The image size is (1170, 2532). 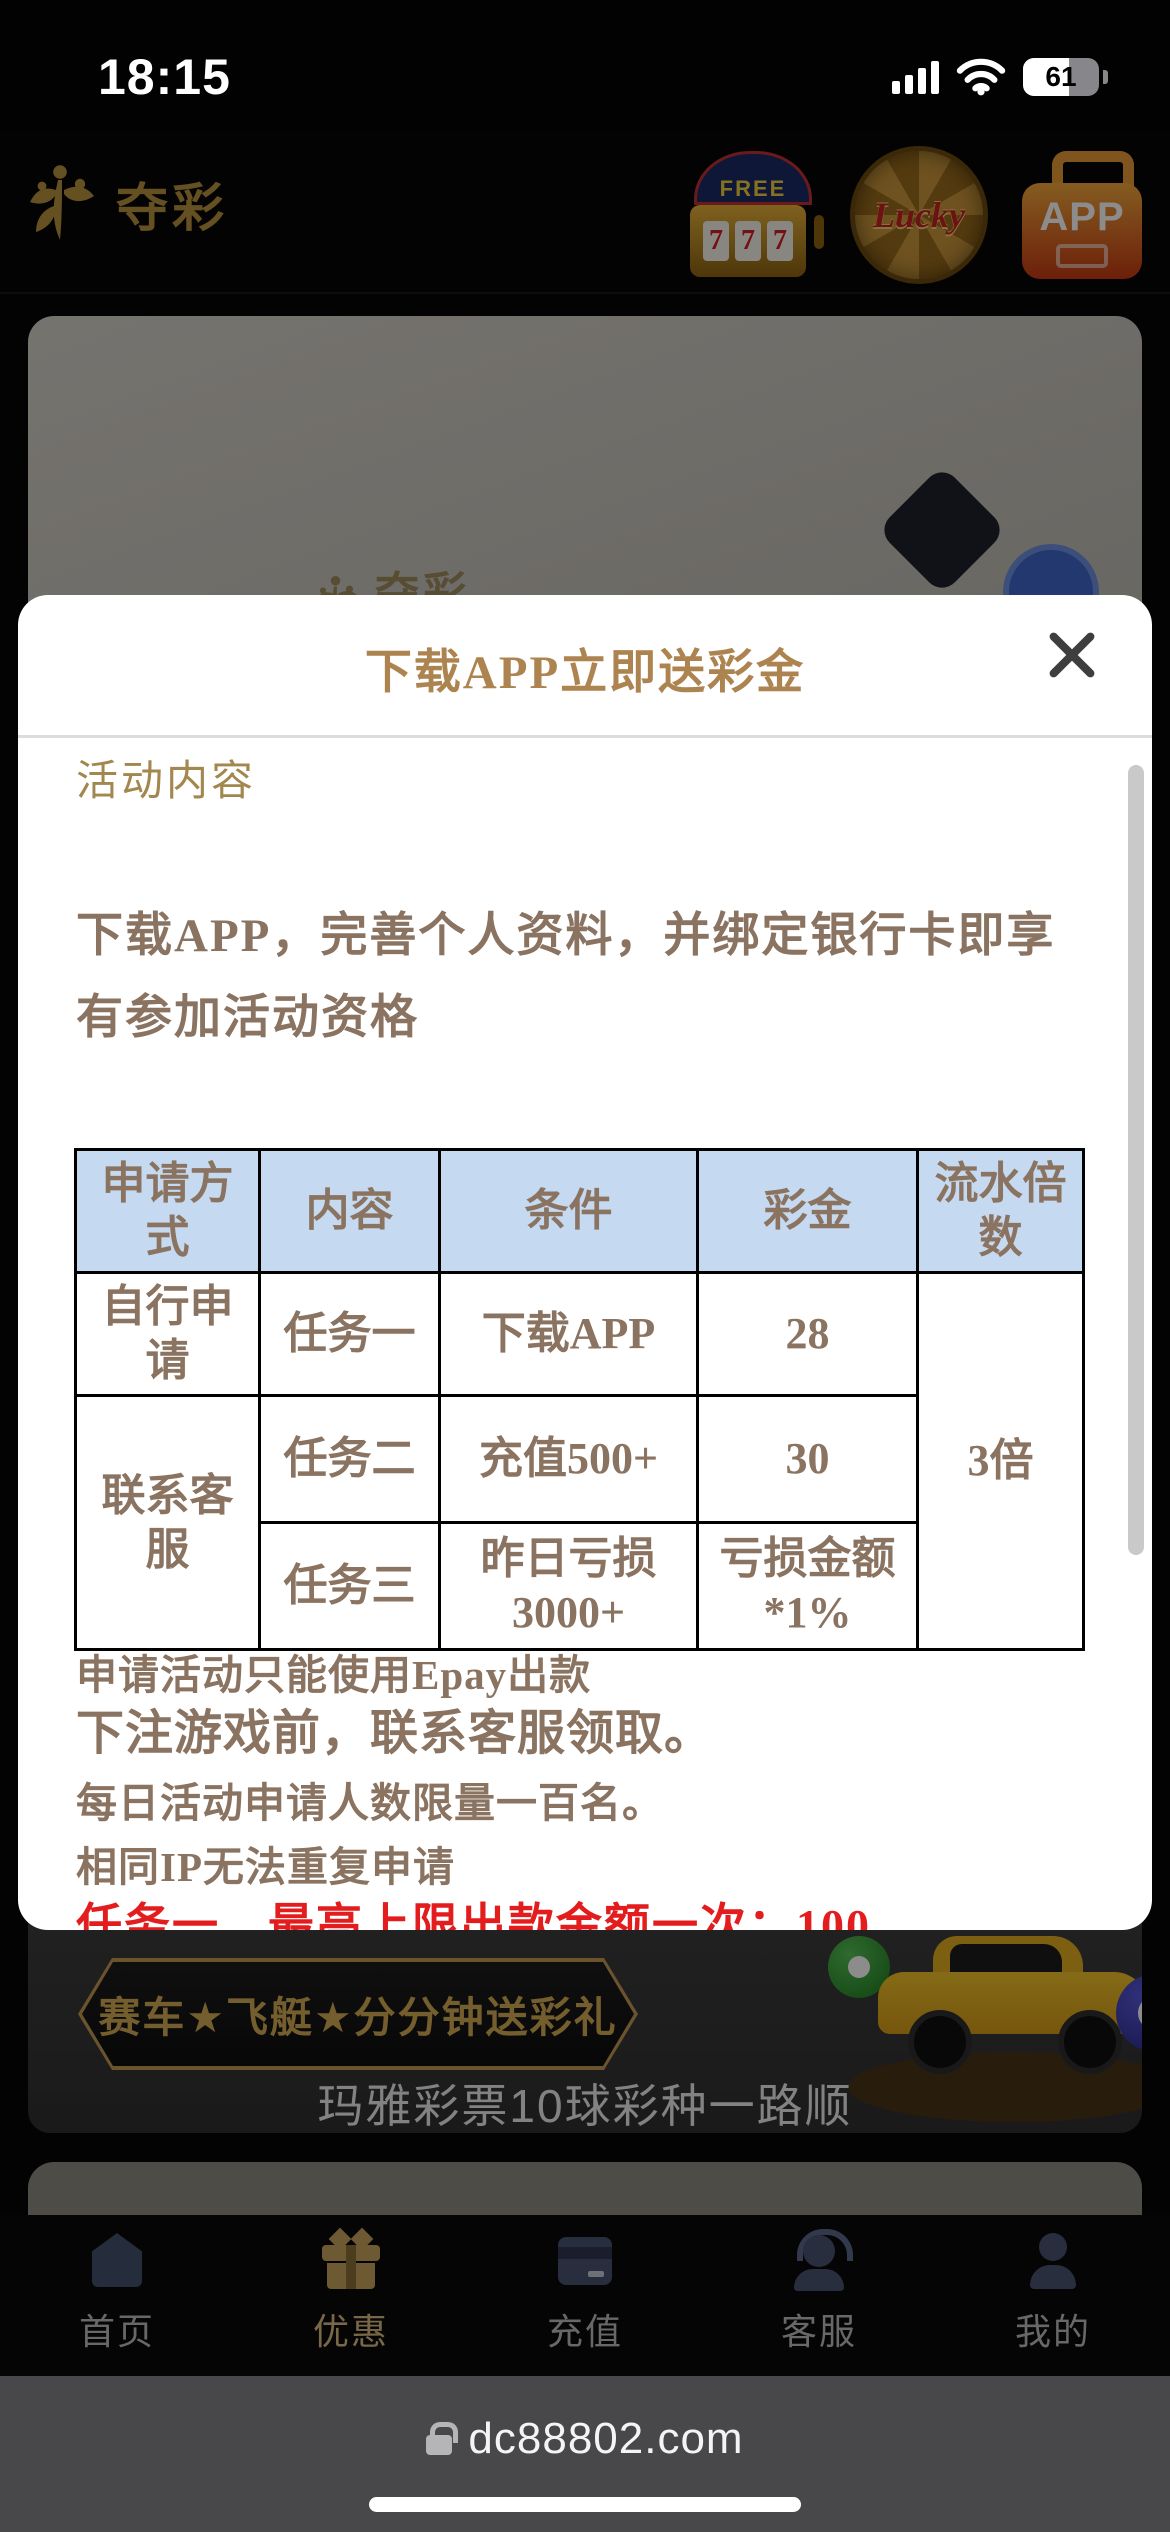 I want to click on service-icon, so click(x=820, y=2260).